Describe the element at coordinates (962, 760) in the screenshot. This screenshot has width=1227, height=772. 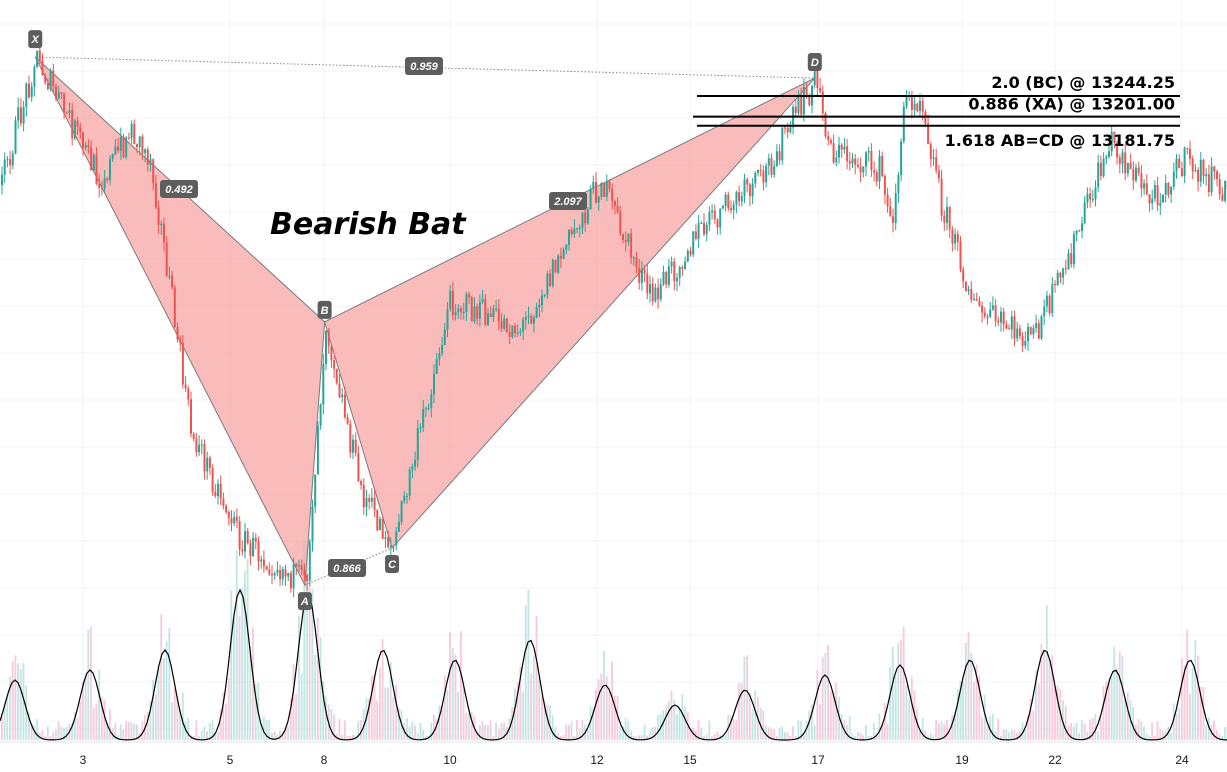
I see `x-tick-label: 19` at that location.